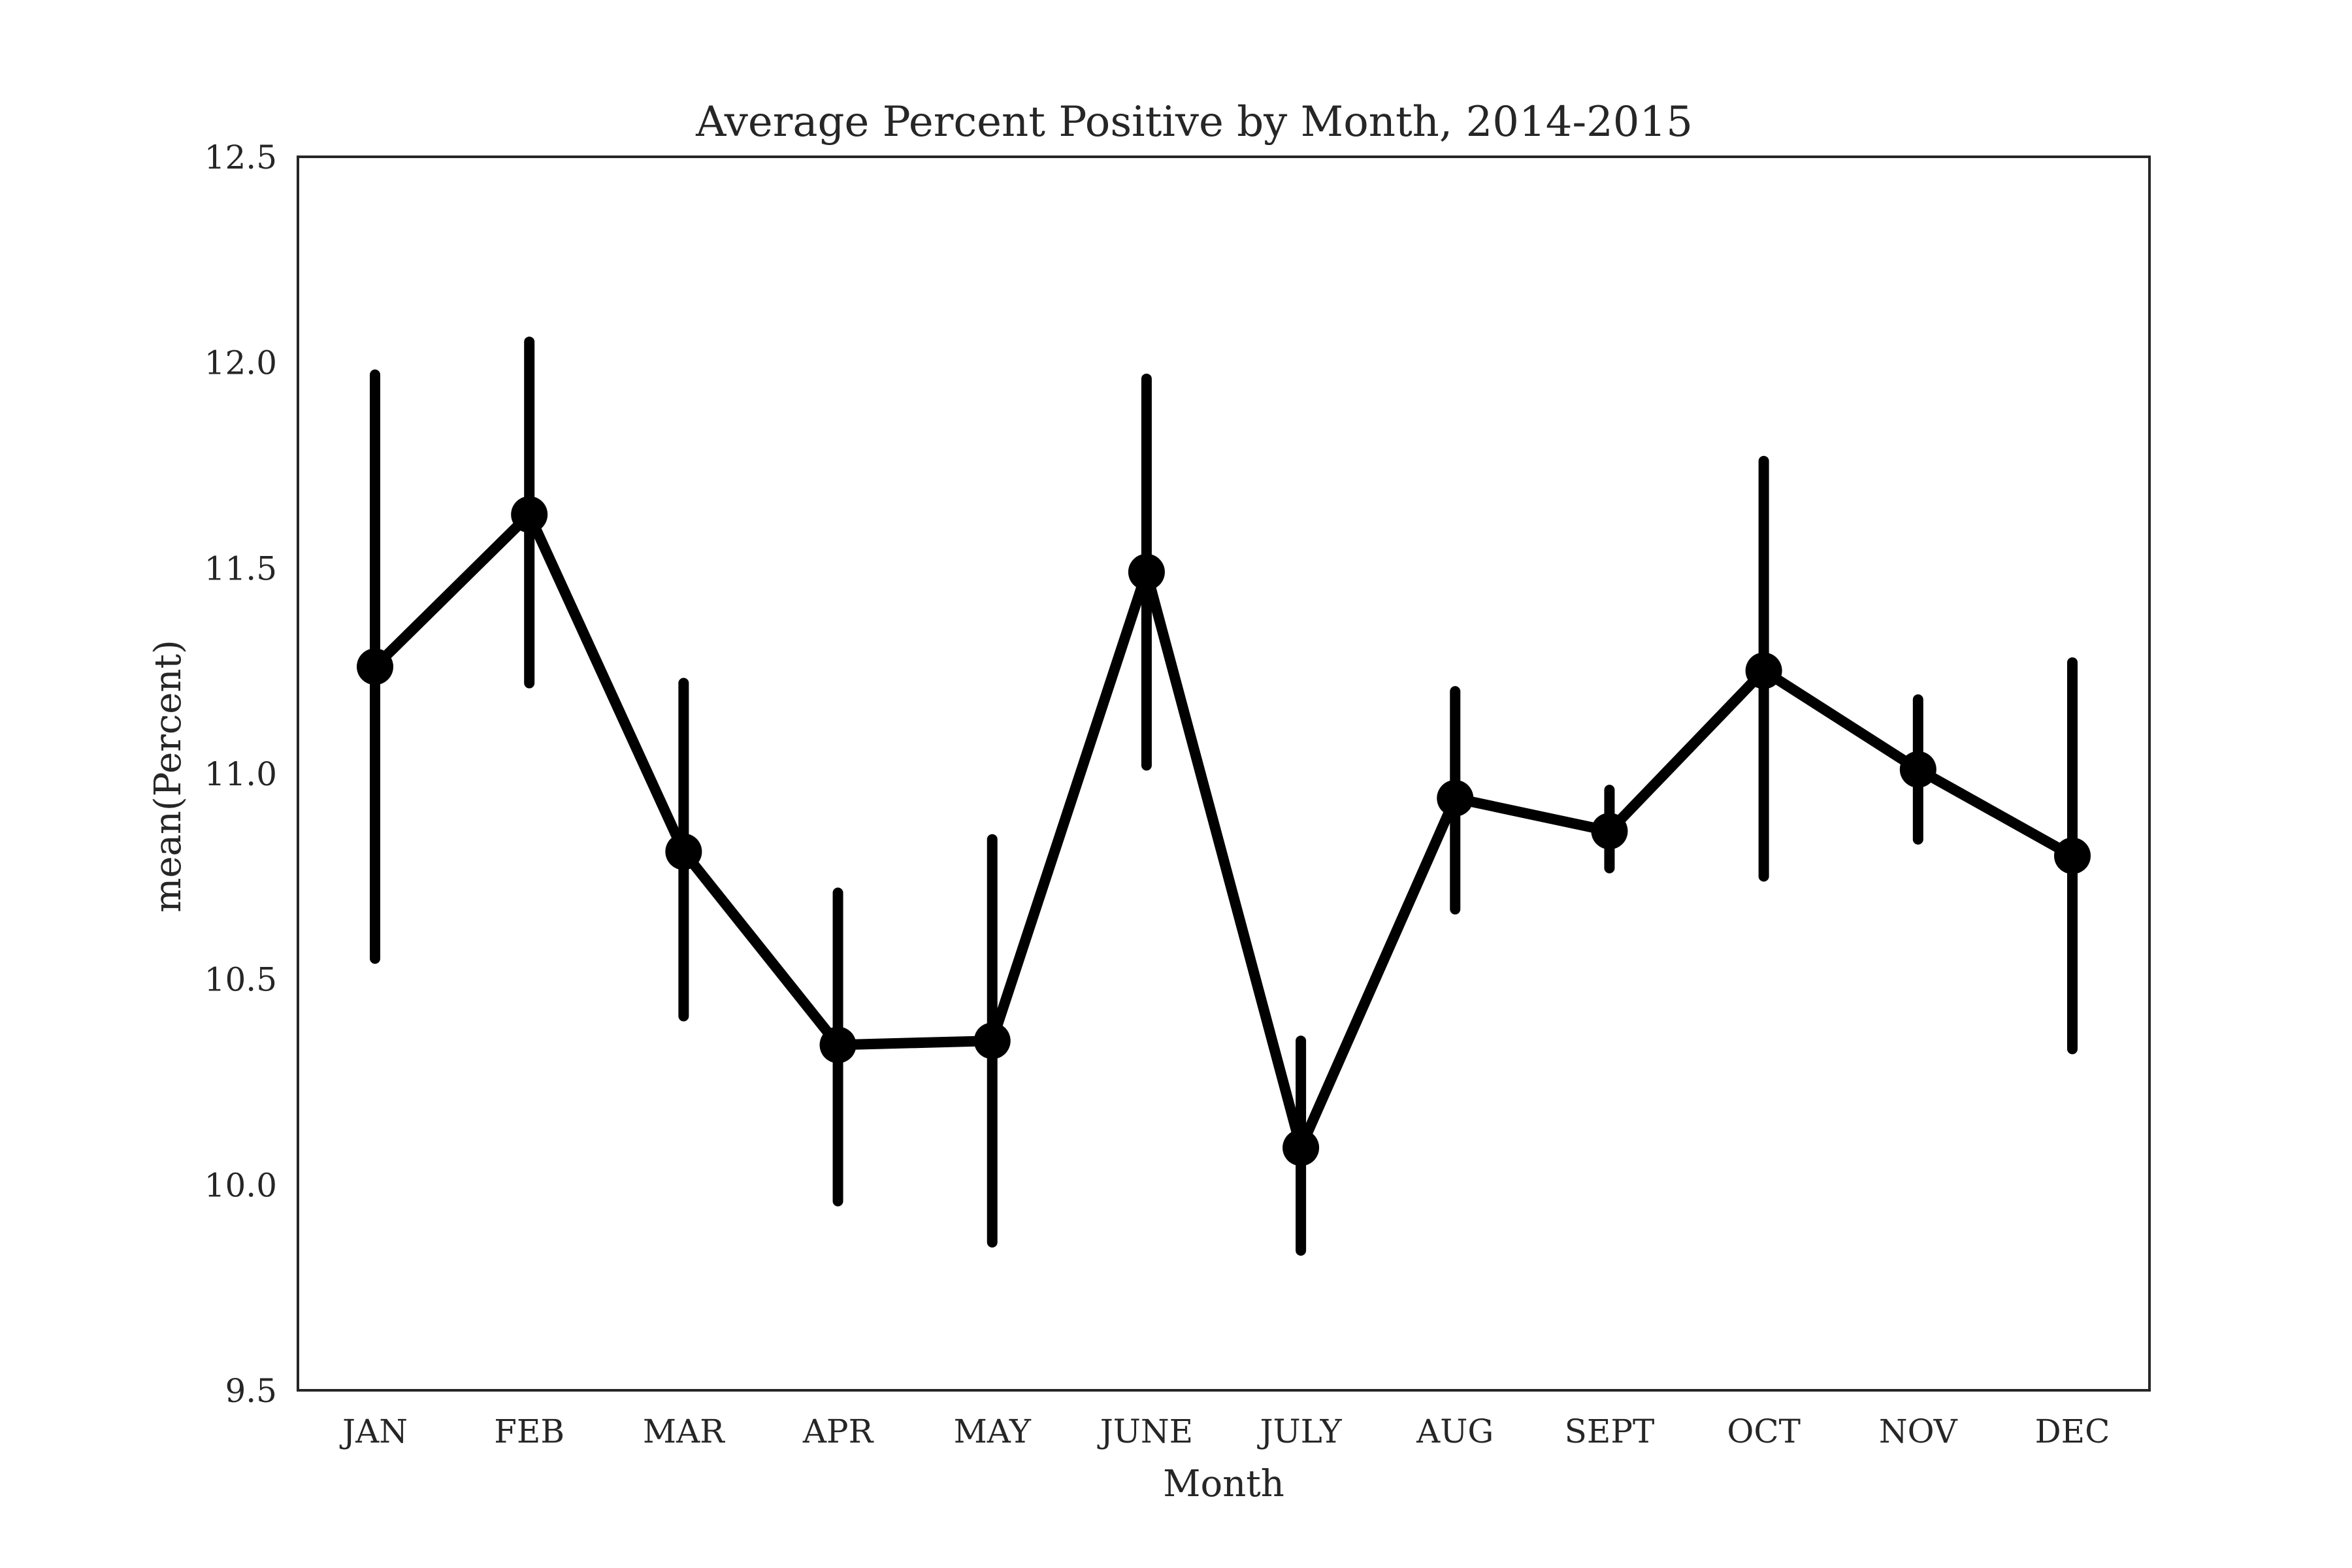 The width and height of the screenshot is (2352, 1568). Describe the element at coordinates (1610, 1431) in the screenshot. I see `x-tick-label: SEPT` at that location.